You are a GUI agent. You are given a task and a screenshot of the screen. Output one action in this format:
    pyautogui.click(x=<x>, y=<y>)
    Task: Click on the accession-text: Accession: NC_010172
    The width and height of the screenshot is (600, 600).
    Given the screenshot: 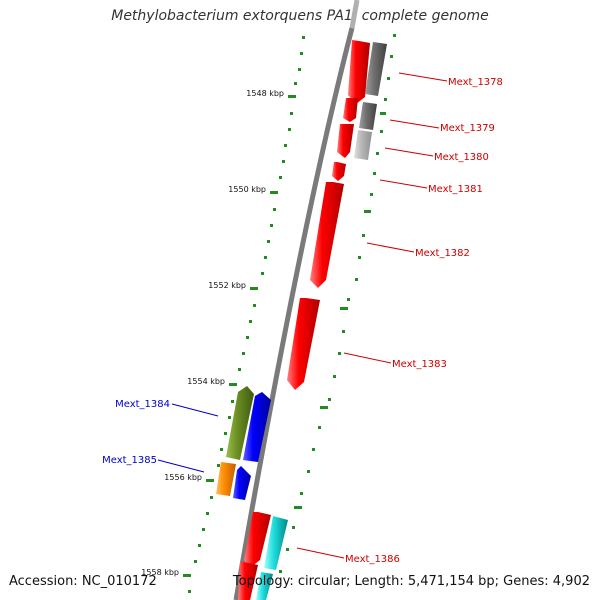 What is the action you would take?
    pyautogui.click(x=83, y=581)
    